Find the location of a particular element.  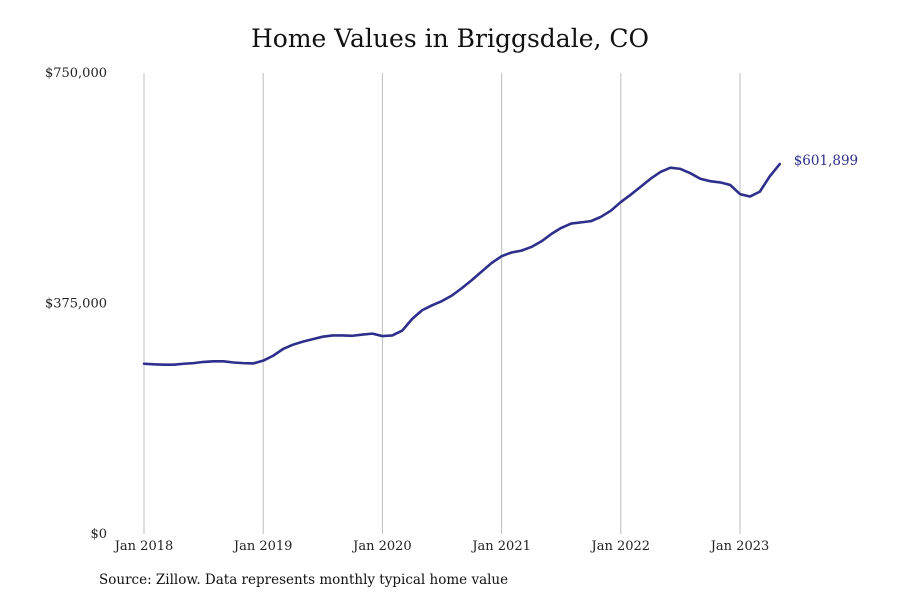

x-tick-label: Jan 2021 is located at coordinates (500, 546).